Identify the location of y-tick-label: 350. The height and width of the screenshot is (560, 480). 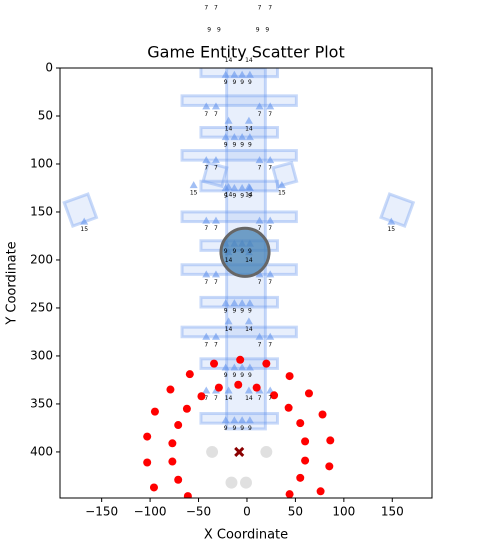
(41, 403).